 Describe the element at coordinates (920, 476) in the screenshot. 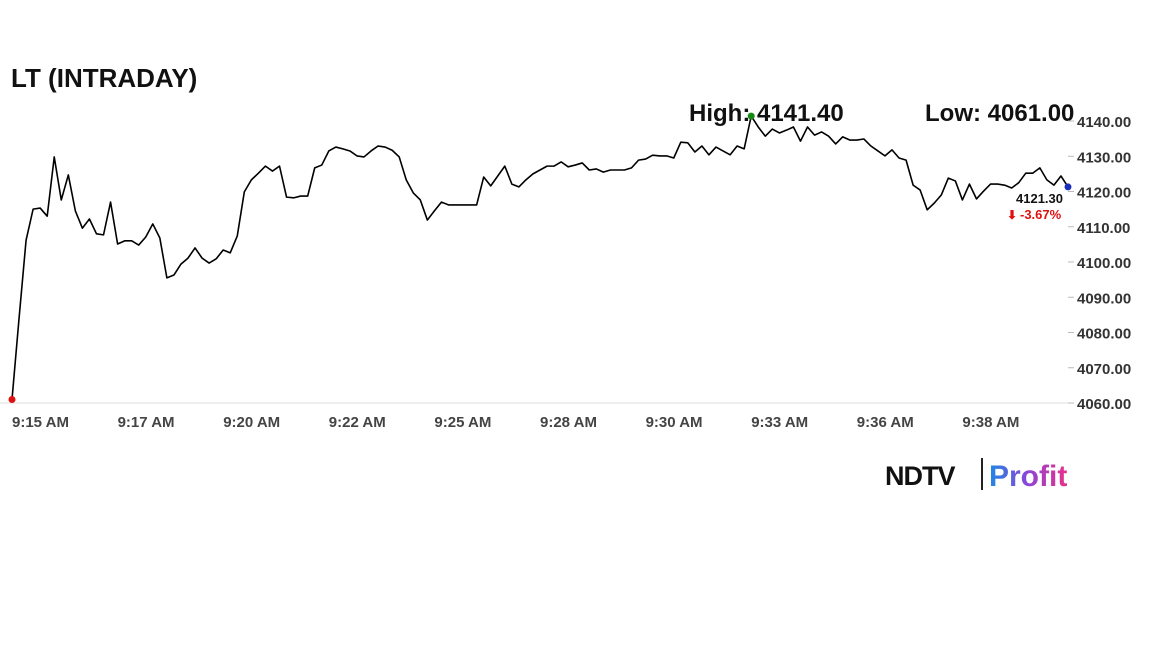

I see `logo-ndtv: NDTV` at that location.